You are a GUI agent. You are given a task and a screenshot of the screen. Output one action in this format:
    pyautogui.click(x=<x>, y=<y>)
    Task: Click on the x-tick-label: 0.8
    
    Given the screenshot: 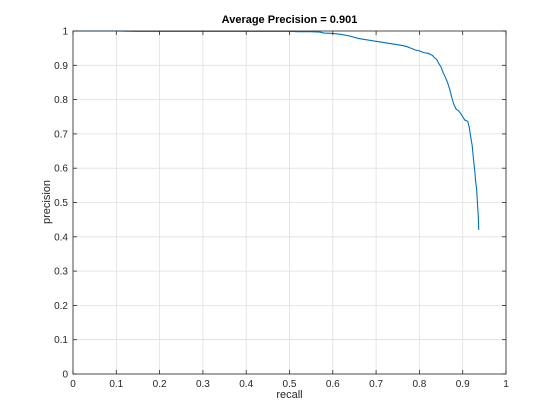 What is the action you would take?
    pyautogui.click(x=419, y=384)
    